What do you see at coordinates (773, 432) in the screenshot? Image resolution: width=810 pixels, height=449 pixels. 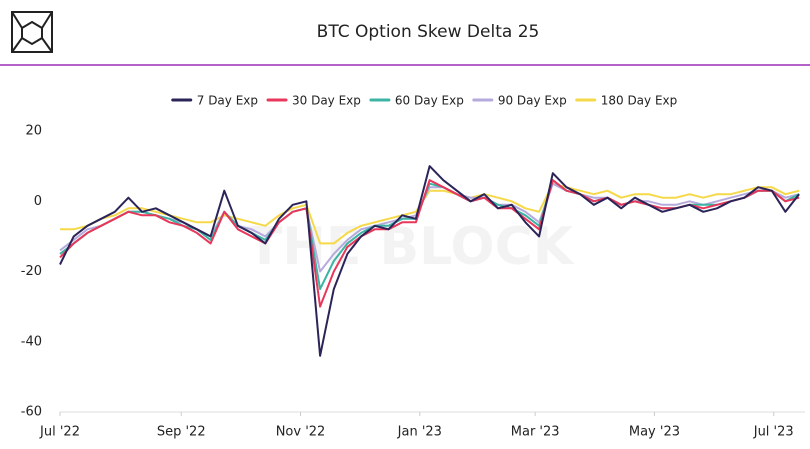 I see `x-tick-label: Jul '23` at bounding box center [773, 432].